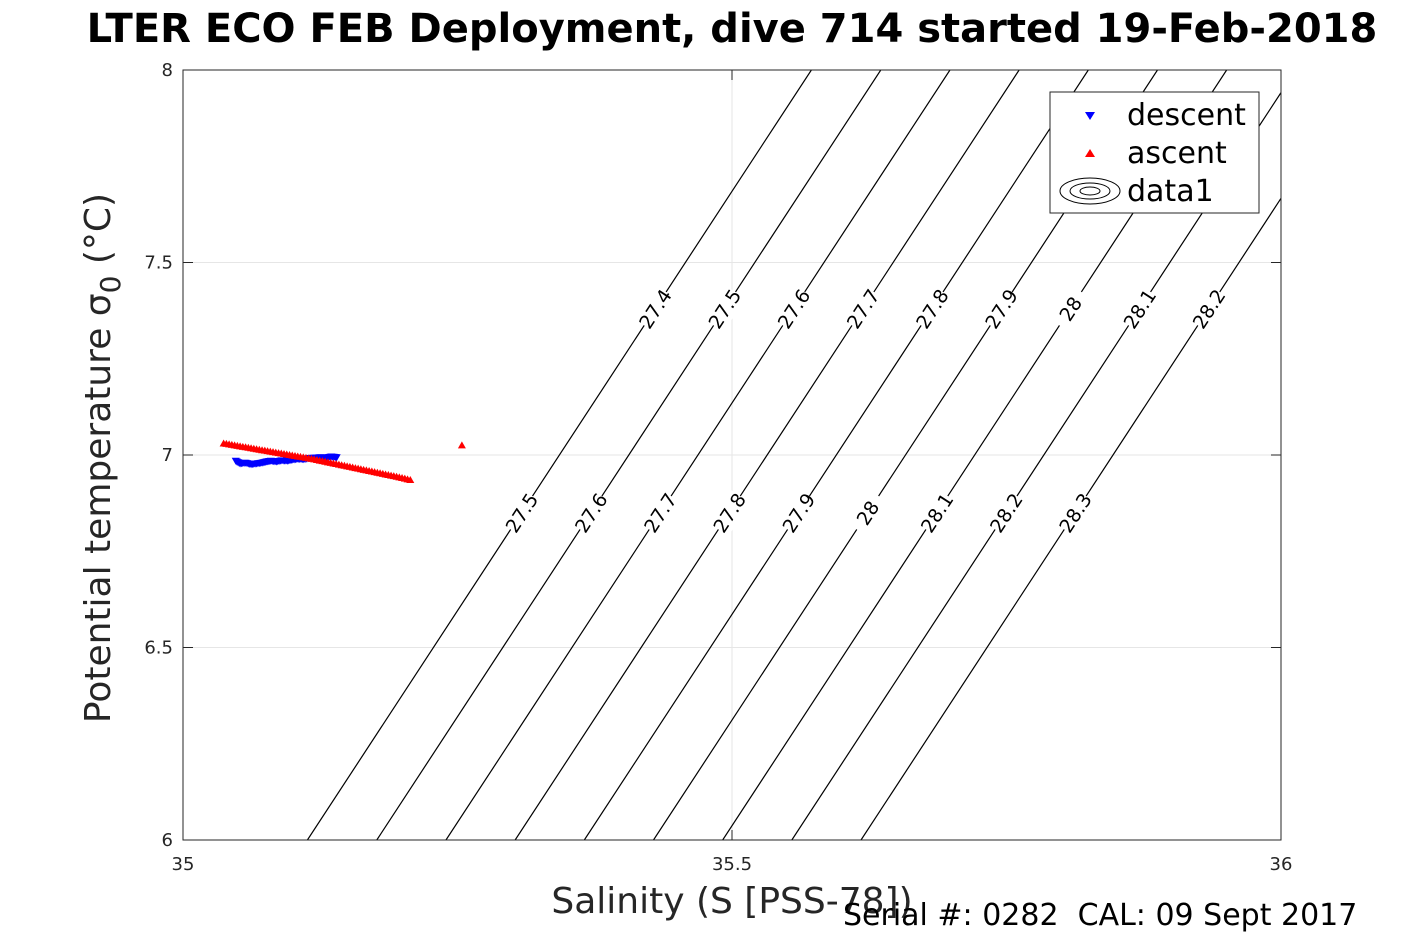 The width and height of the screenshot is (1417, 945). Describe the element at coordinates (1090, 153) in the screenshot. I see `legend-ascent-marker` at that location.